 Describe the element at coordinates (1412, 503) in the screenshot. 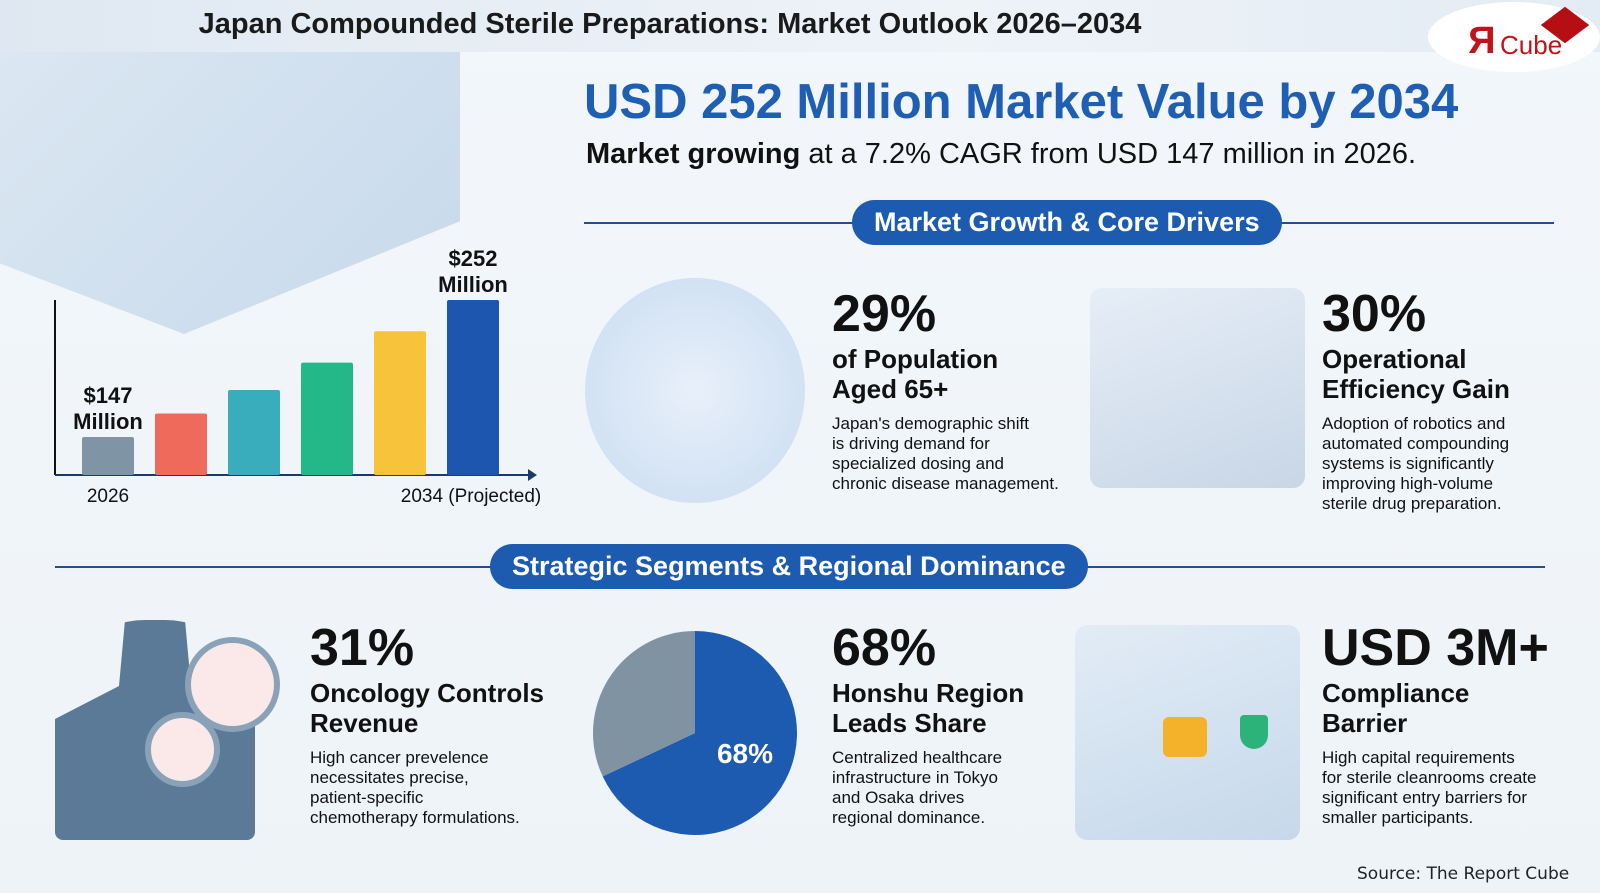

I see `stat-body: sterile drug preparation.` at that location.